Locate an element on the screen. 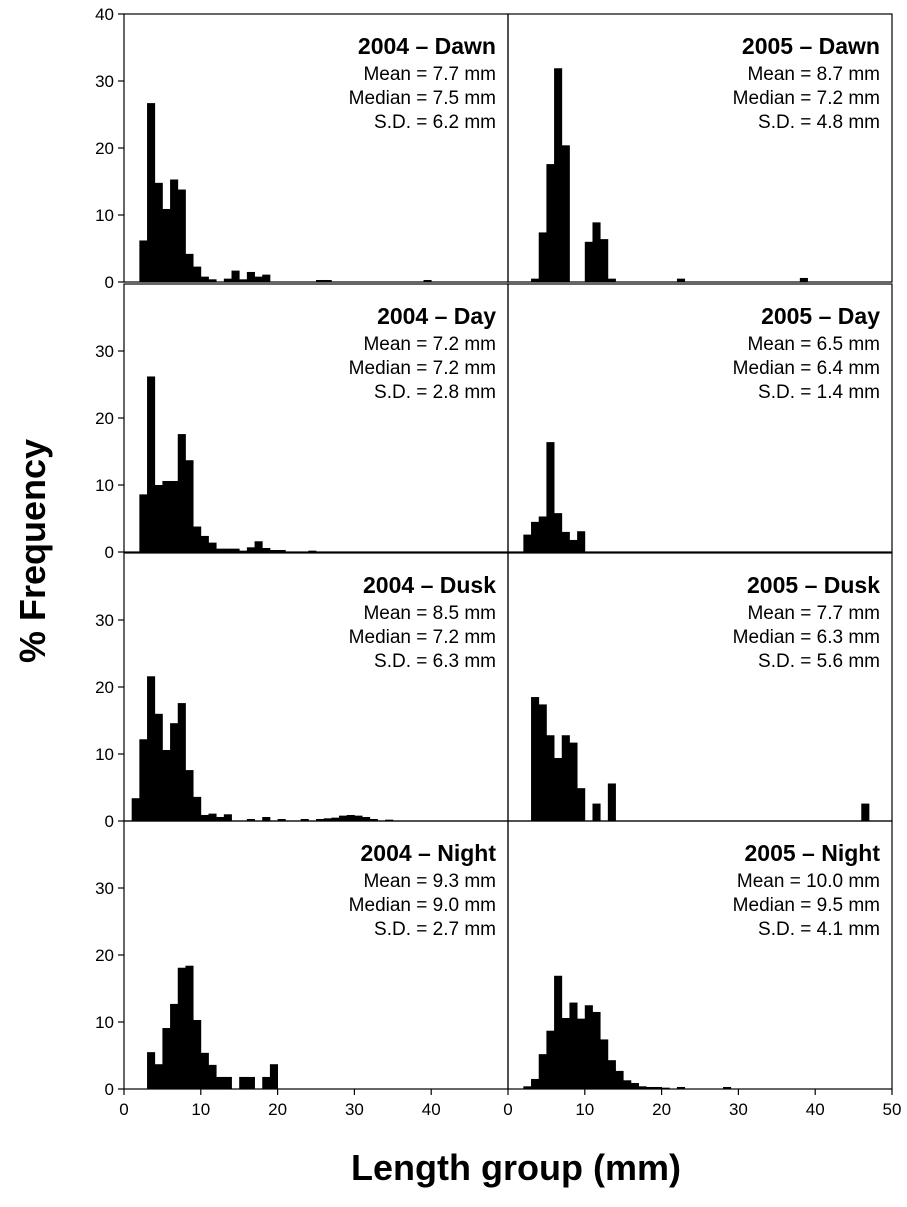  x-tick-label: 20 is located at coordinates (277, 1109).